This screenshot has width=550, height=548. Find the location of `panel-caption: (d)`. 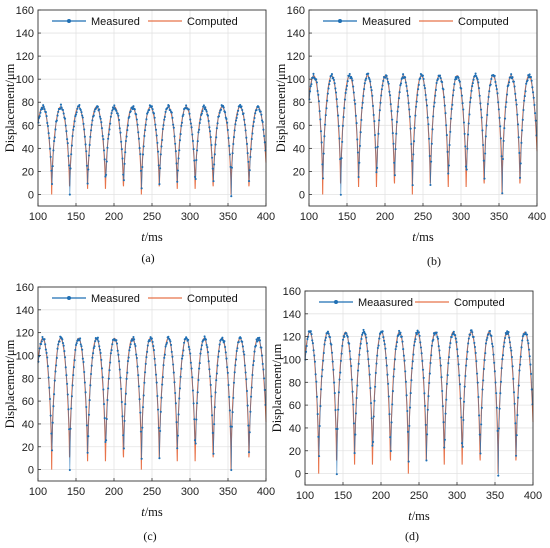

panel-caption: (d) is located at coordinates (412, 536).